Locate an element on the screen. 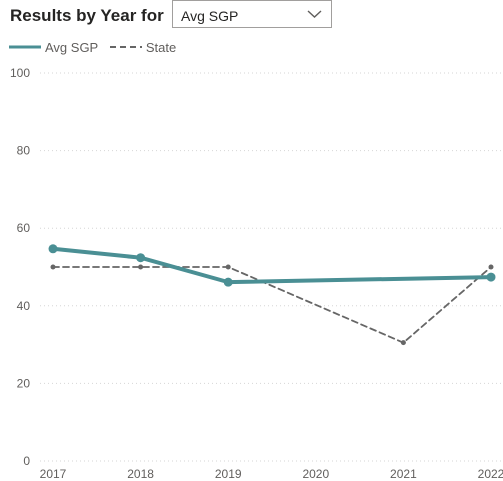 The height and width of the screenshot is (481, 503). chart-title: Results by Year for is located at coordinates (87, 15).